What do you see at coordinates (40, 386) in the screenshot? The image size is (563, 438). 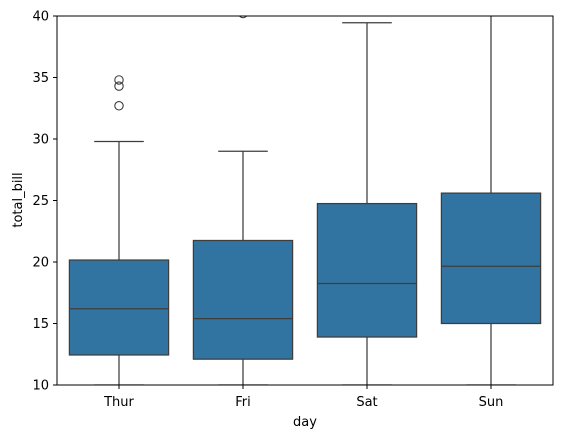 I see `y-tick-label: 10` at bounding box center [40, 386].